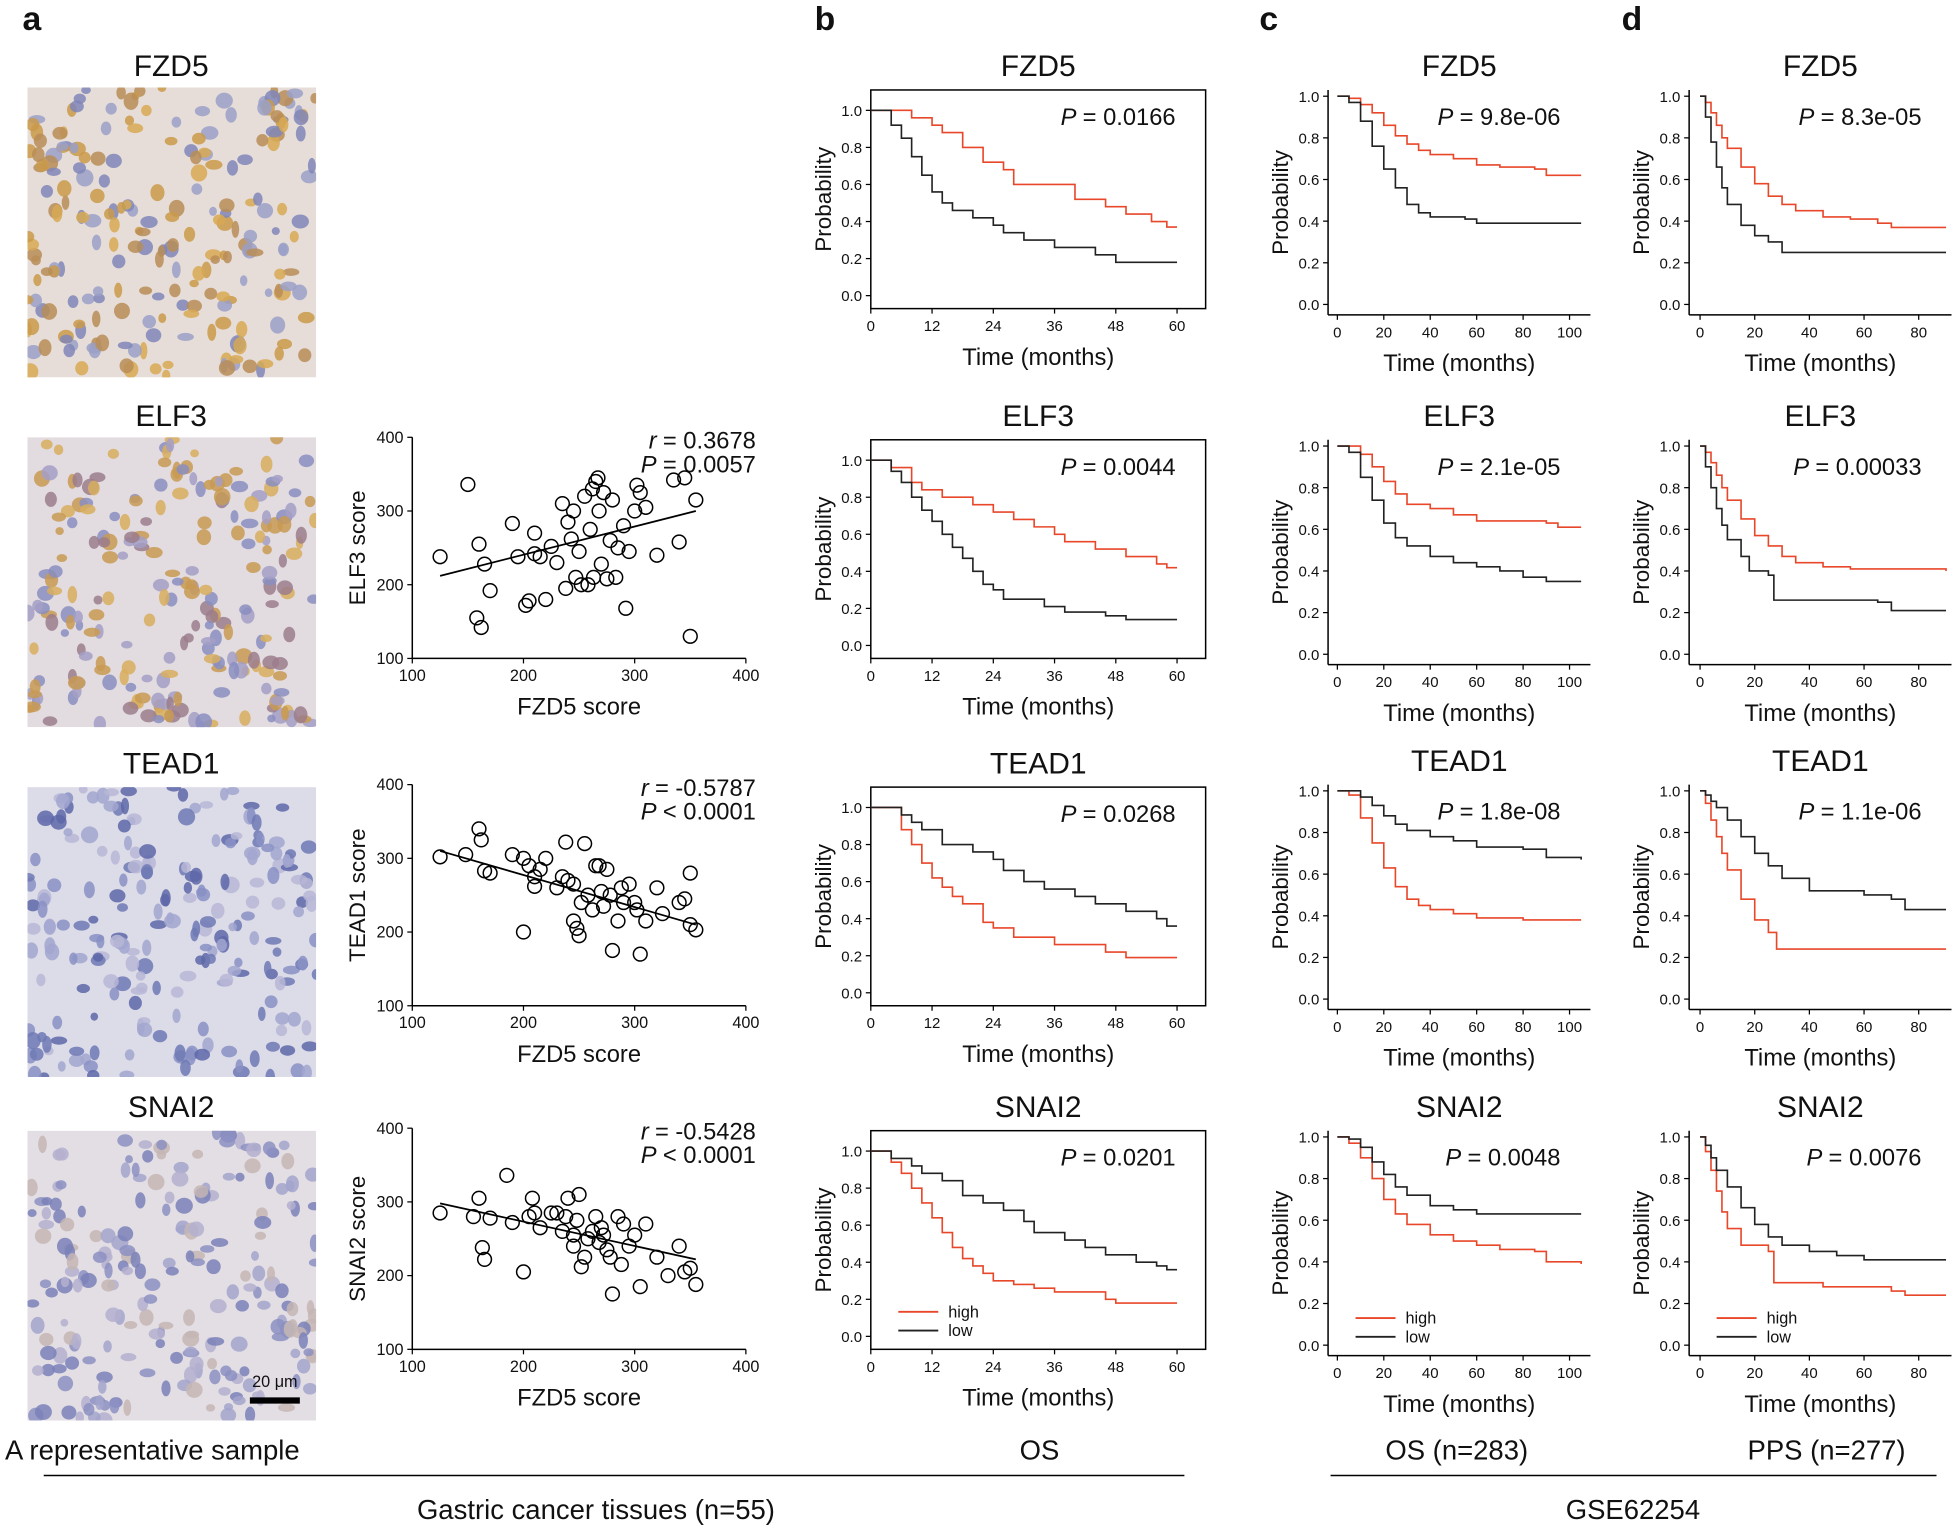 Image resolution: width=1959 pixels, height=1528 pixels. I want to click on stat-value: = -0.5428, so click(705, 1132).